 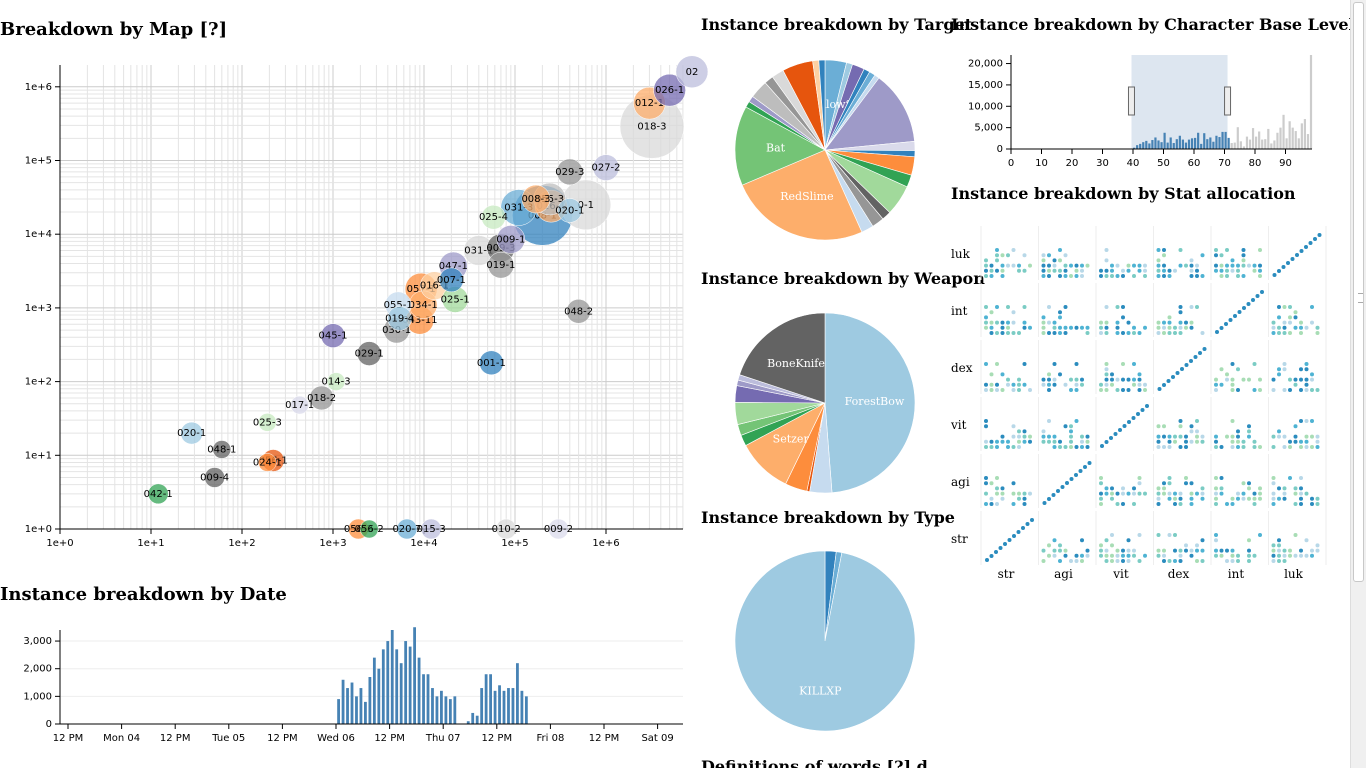 I want to click on map-point: 018-2, so click(x=321, y=398).